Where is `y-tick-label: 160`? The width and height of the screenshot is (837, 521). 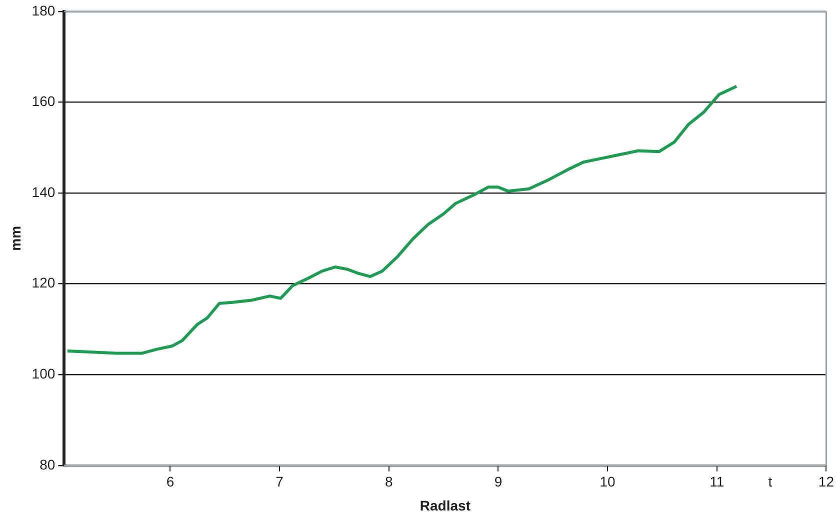 y-tick-label: 160 is located at coordinates (44, 101).